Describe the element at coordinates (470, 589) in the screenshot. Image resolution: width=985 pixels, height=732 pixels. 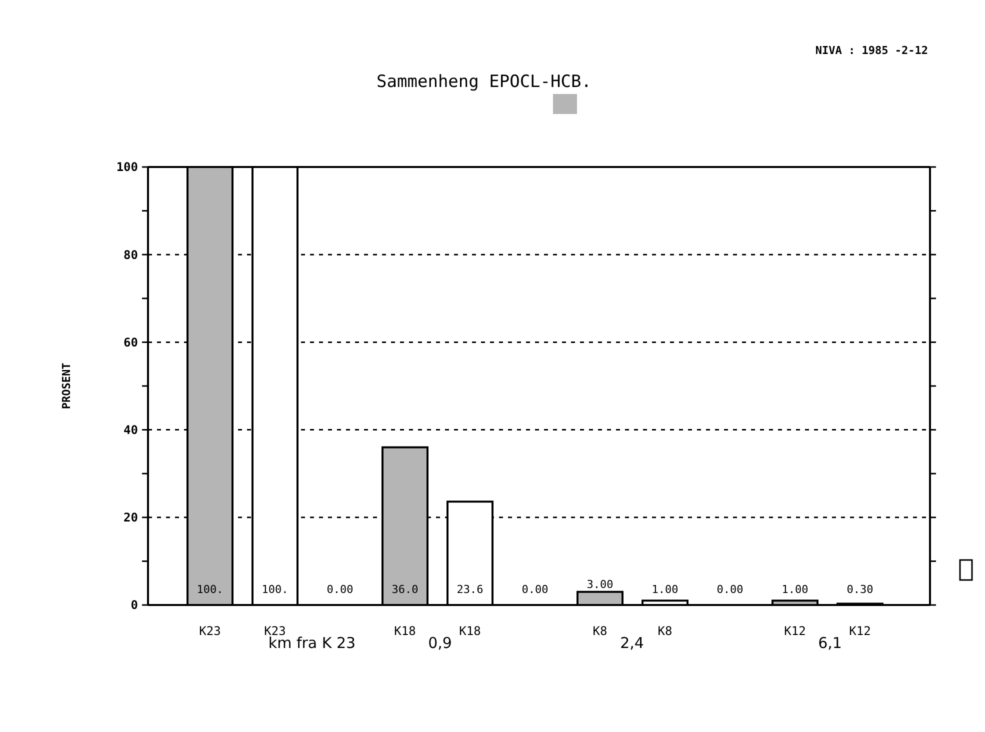
I see `data-label: 23.6` at that location.